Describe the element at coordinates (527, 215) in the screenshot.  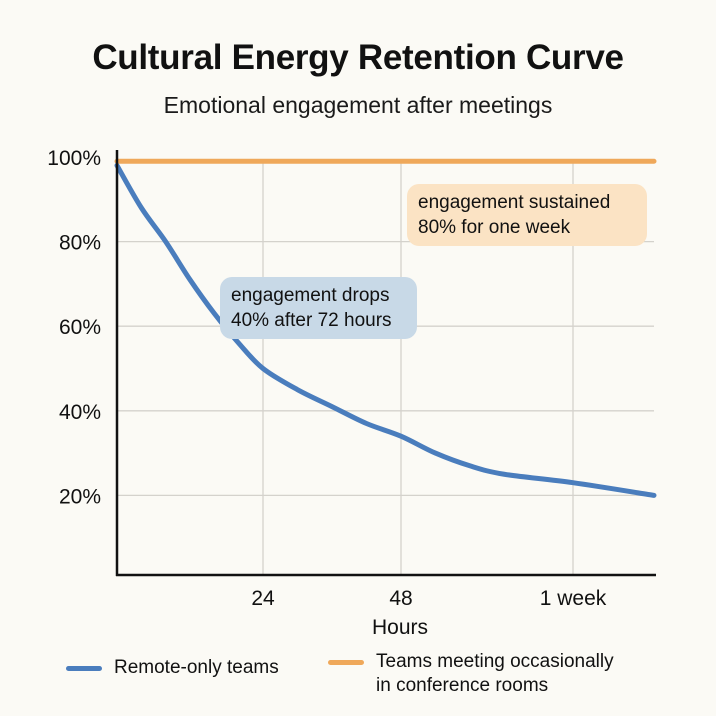
I see `annotation-sustained: engagement sustained 80% for one week` at that location.